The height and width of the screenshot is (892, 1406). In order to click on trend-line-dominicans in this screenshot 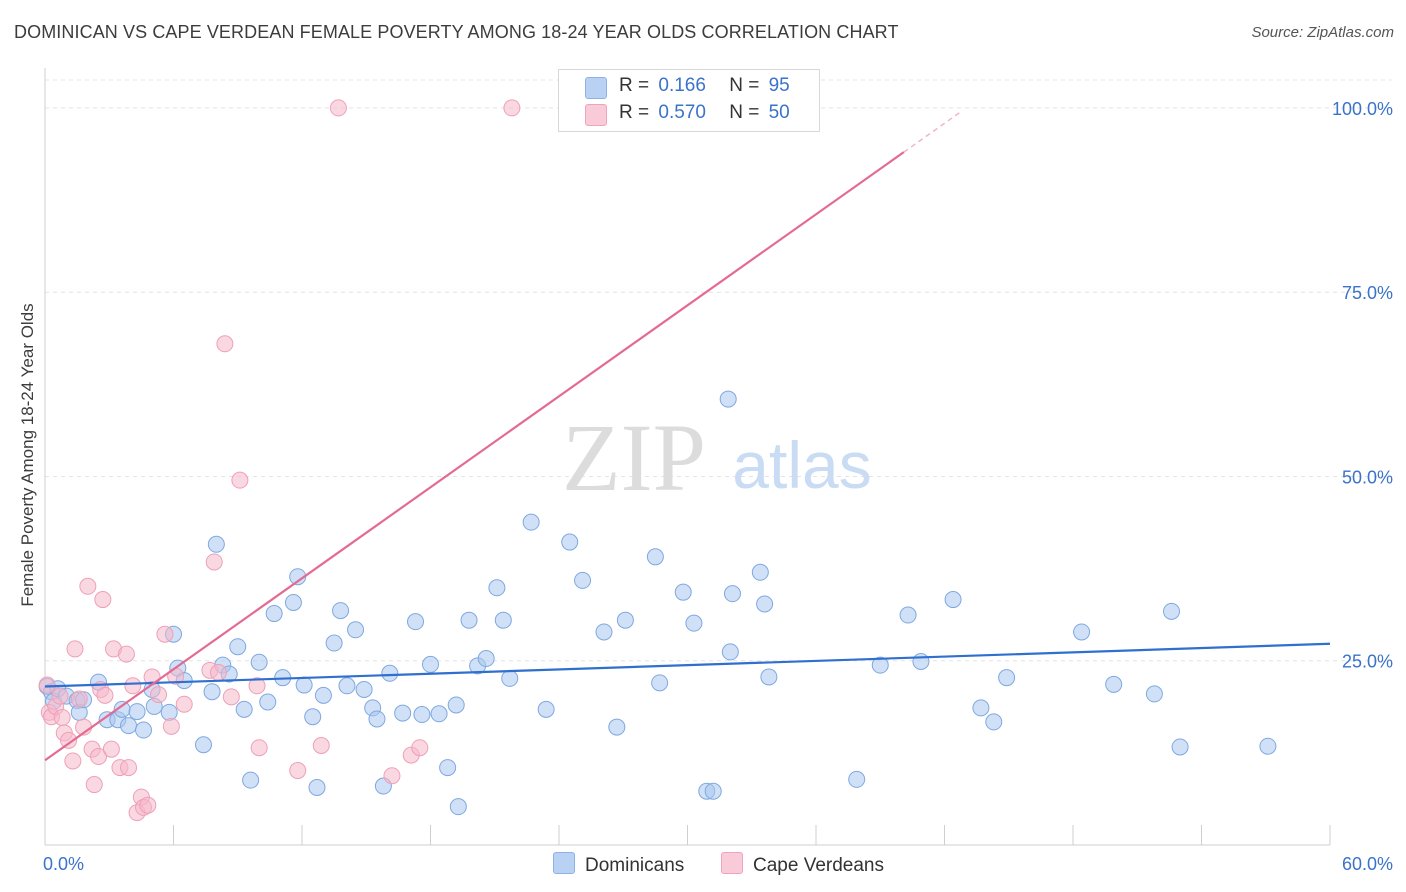, I will do `click(687, 665)`.